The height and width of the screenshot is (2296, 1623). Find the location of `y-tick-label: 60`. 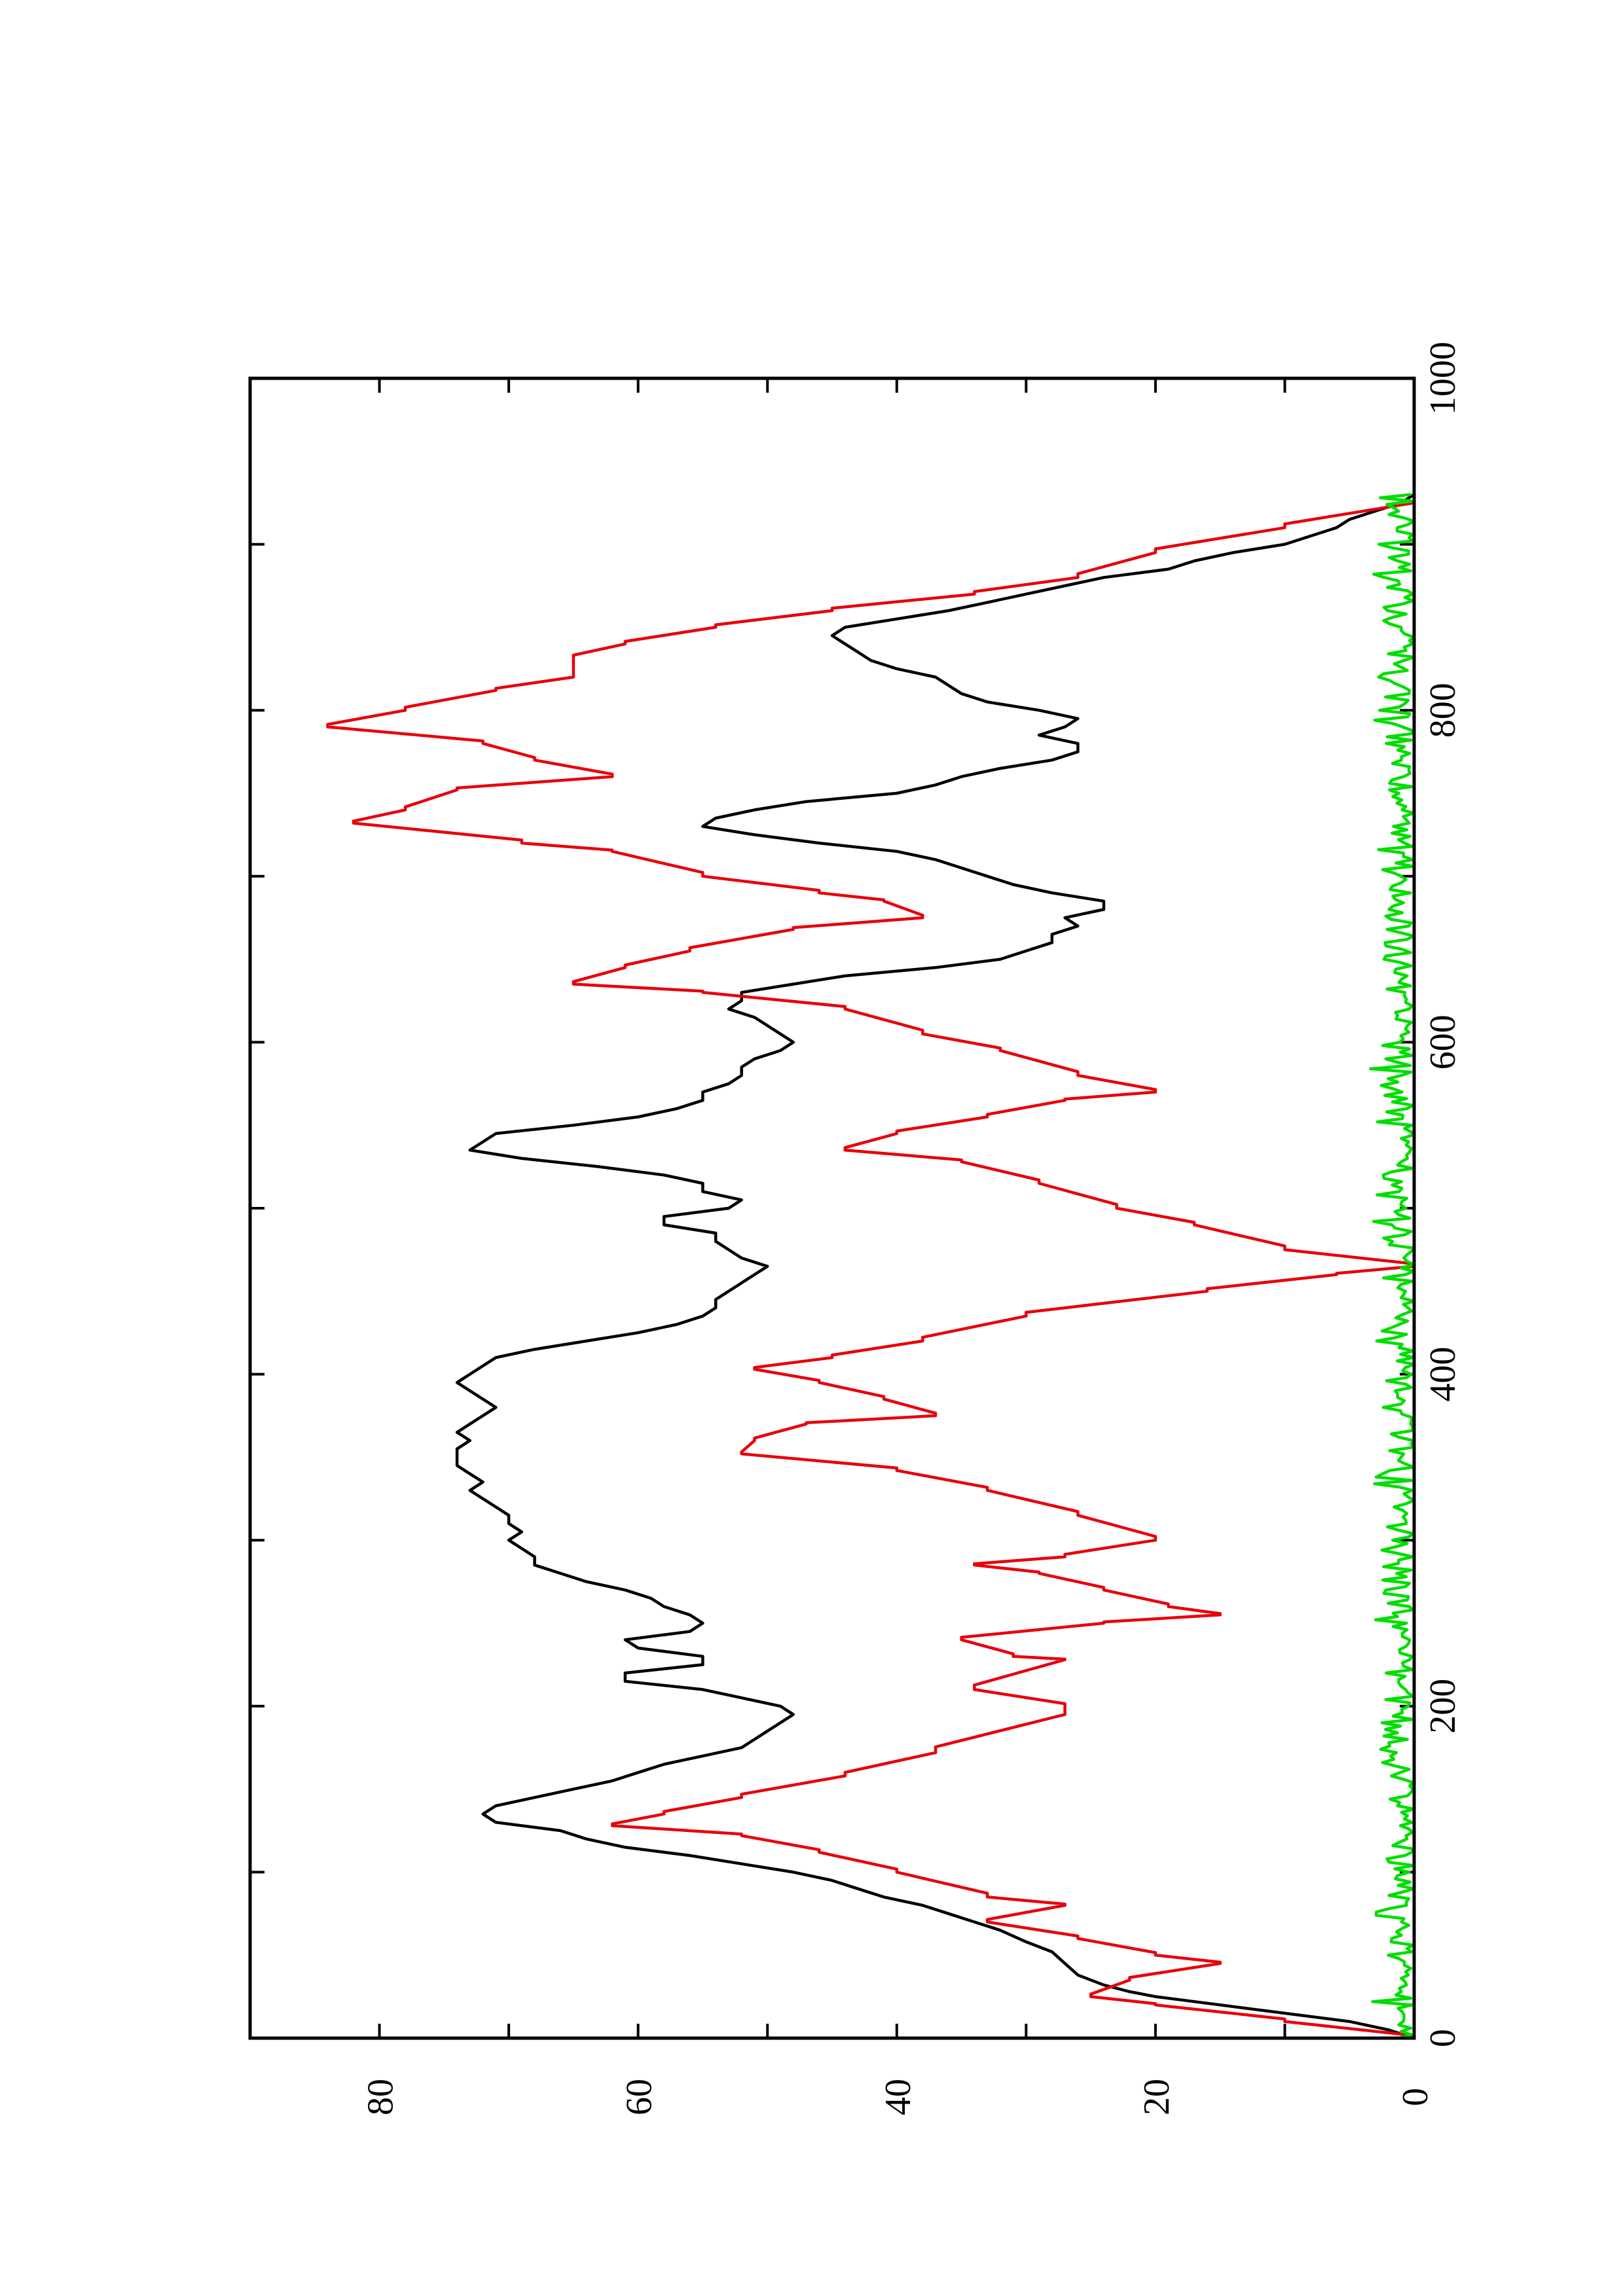

y-tick-label: 60 is located at coordinates (639, 2097).